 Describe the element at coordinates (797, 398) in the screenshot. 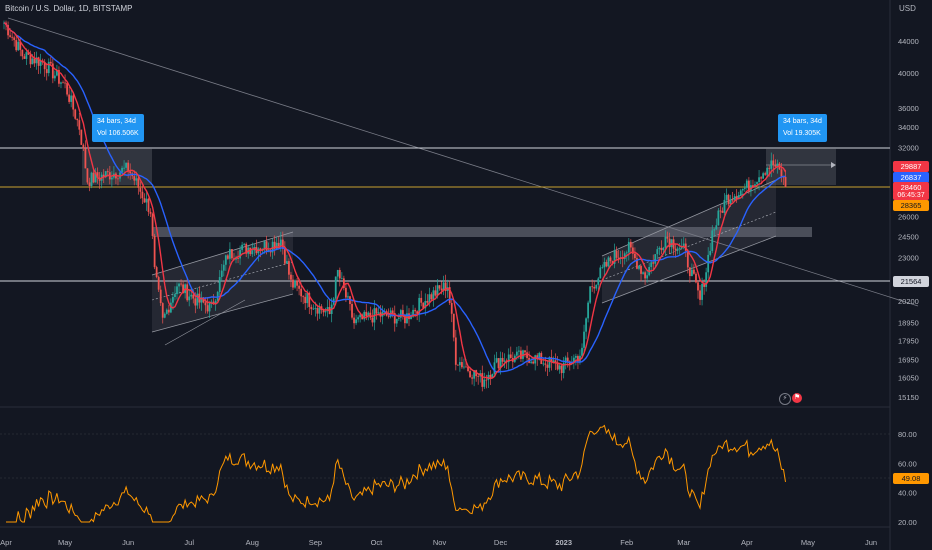

I see `us-flag-icon: ⚑` at that location.